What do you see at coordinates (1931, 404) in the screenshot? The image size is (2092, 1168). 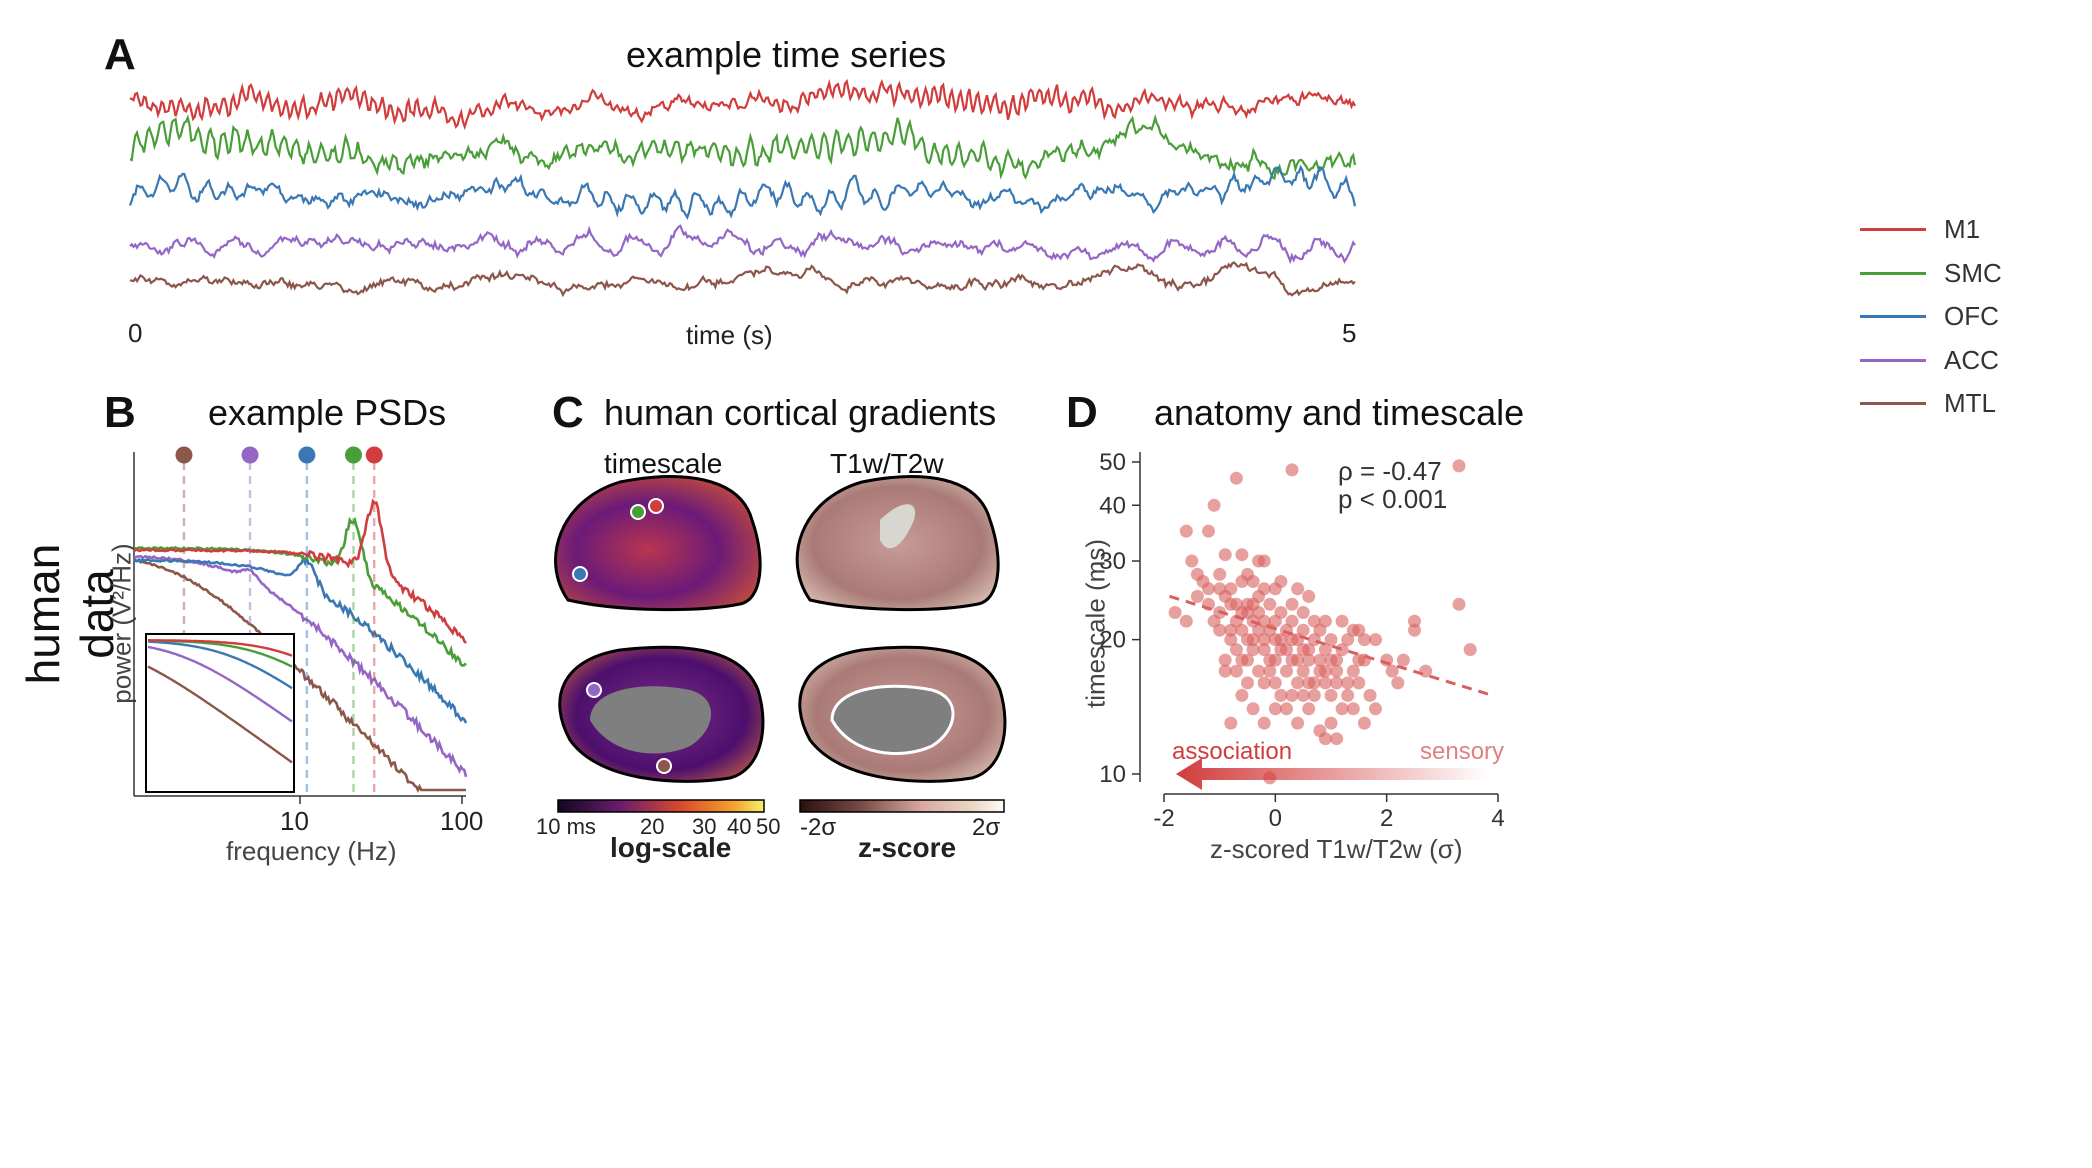 I see `legend-item-mtl: MTL` at bounding box center [1931, 404].